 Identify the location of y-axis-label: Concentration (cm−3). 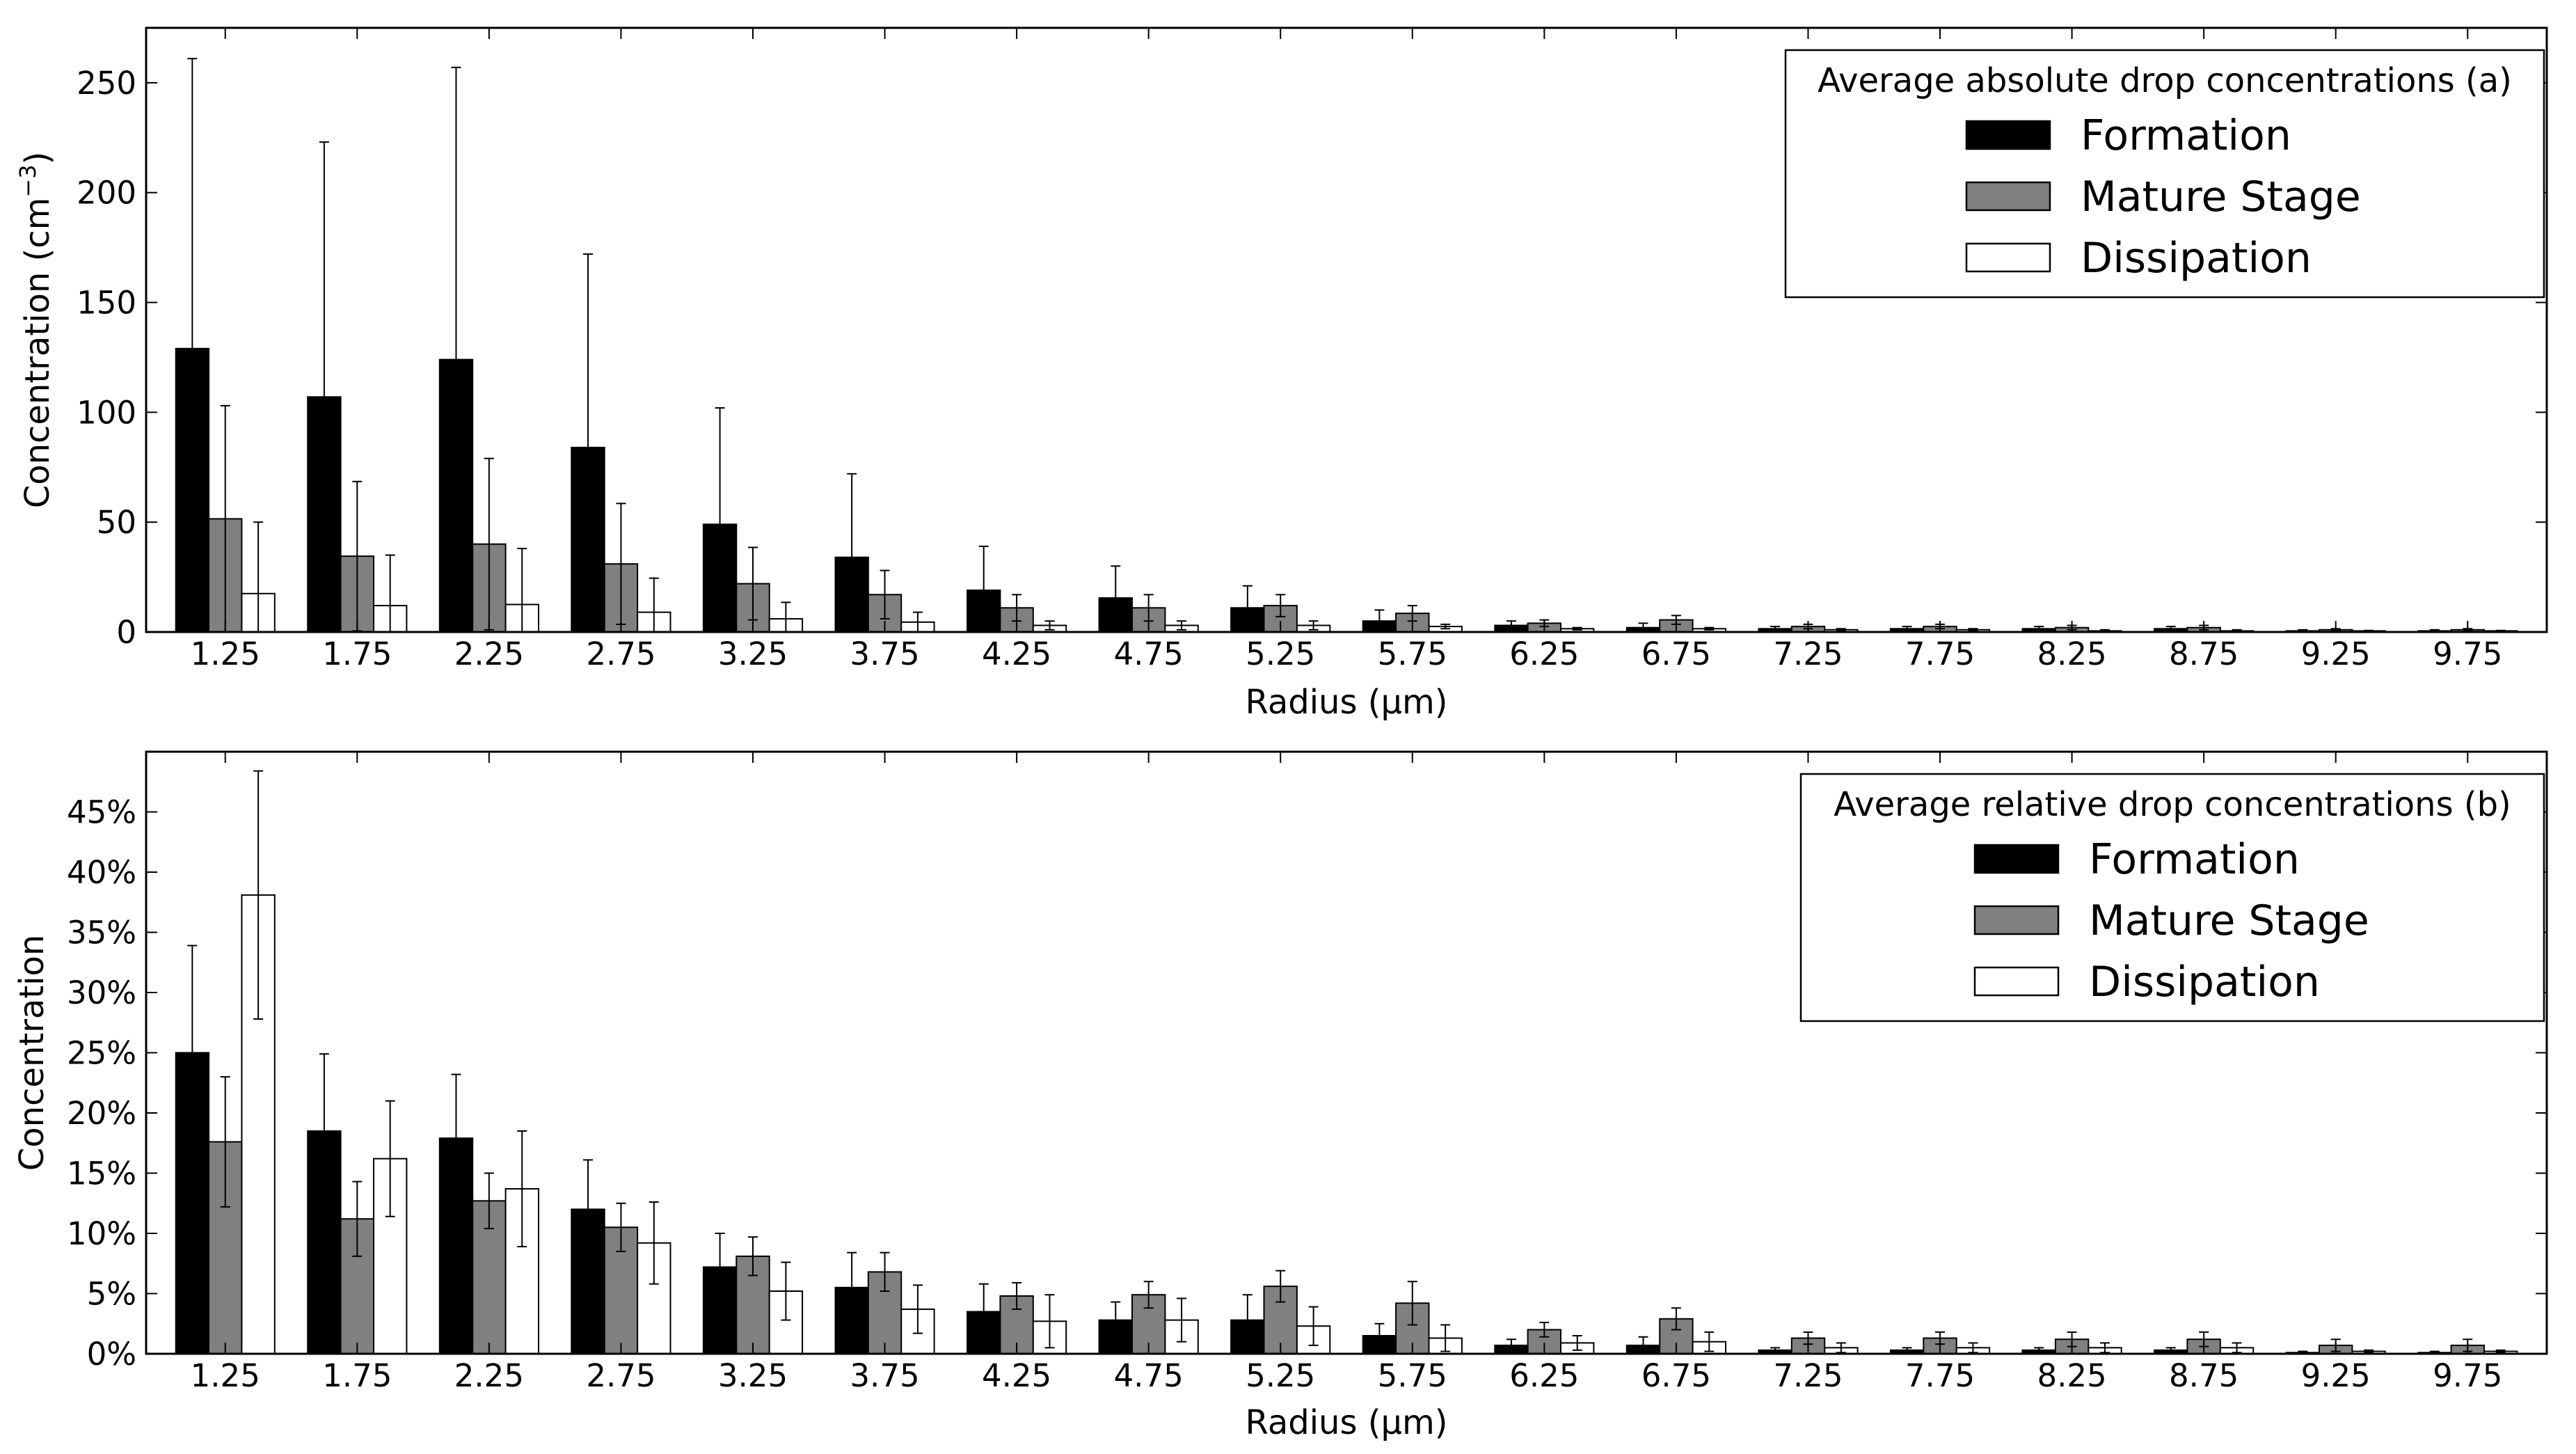
(36, 331).